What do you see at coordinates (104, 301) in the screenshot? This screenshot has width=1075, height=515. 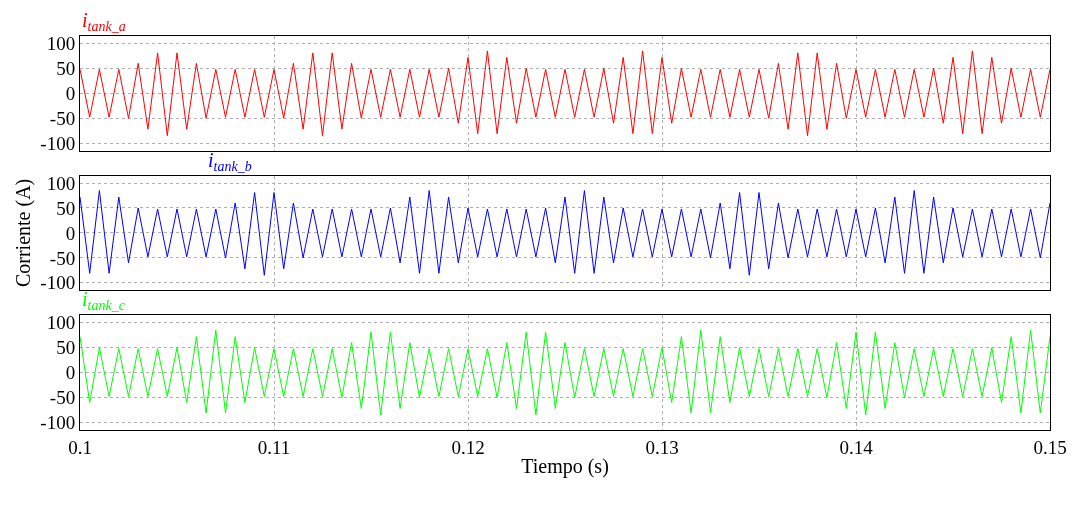 I see `series-label: i$_{tank_c}$` at bounding box center [104, 301].